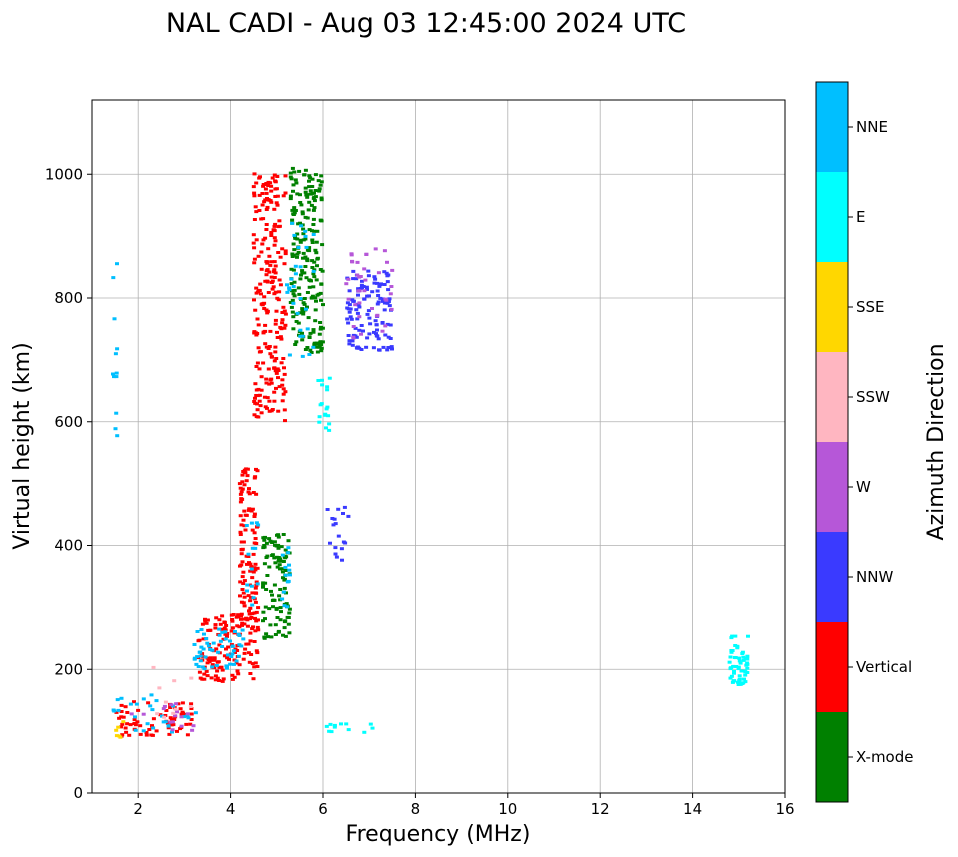 The width and height of the screenshot is (958, 857). I want to click on y-tick-label: 200, so click(68, 669).